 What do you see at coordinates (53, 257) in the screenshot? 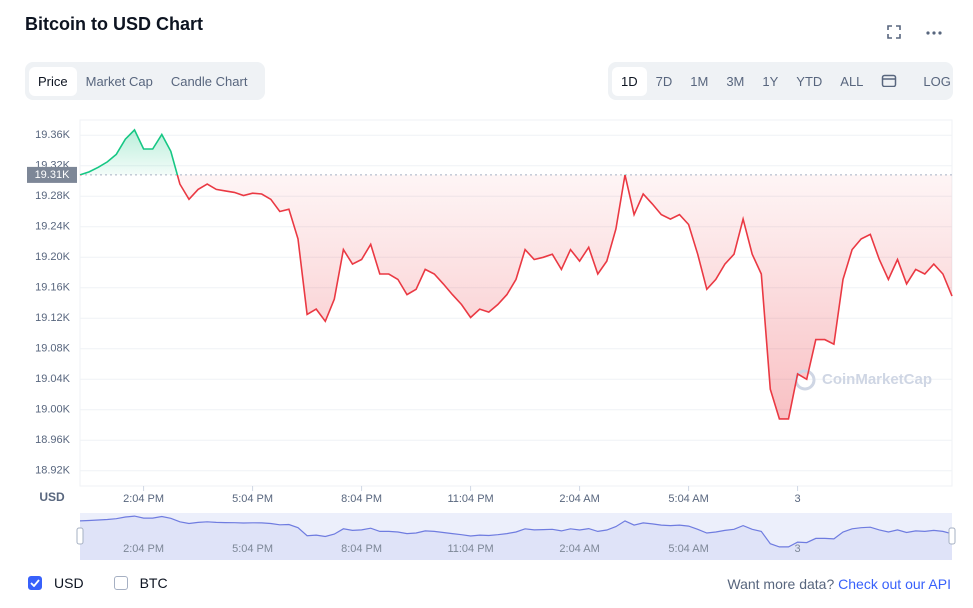
I see `y-tick-label: 19.20K` at bounding box center [53, 257].